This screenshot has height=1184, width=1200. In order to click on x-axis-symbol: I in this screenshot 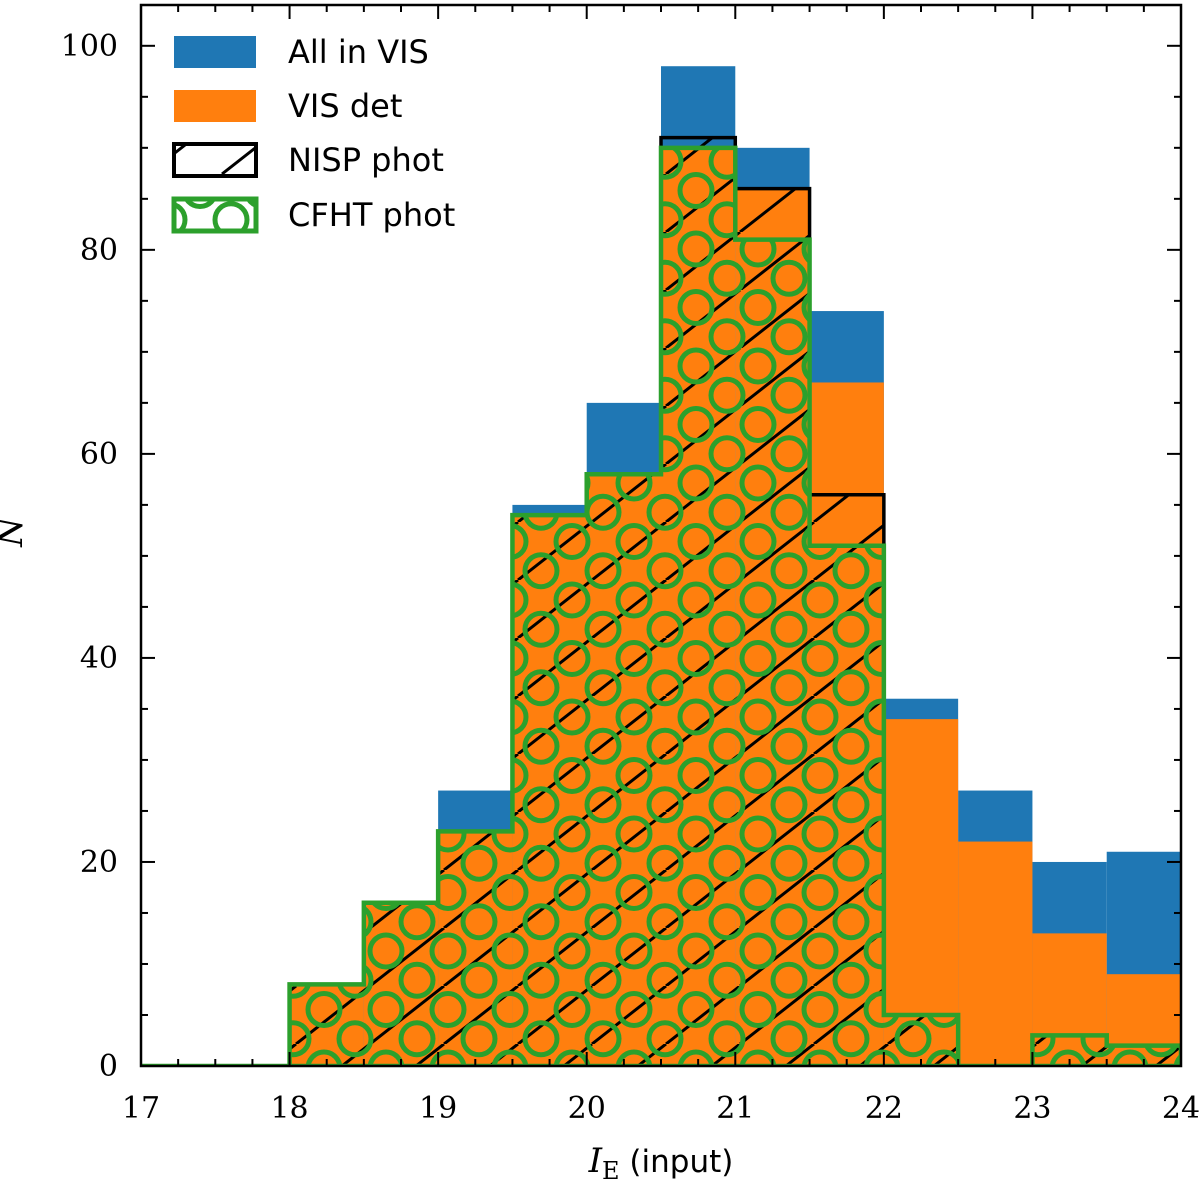, I will do `click(595, 1161)`.